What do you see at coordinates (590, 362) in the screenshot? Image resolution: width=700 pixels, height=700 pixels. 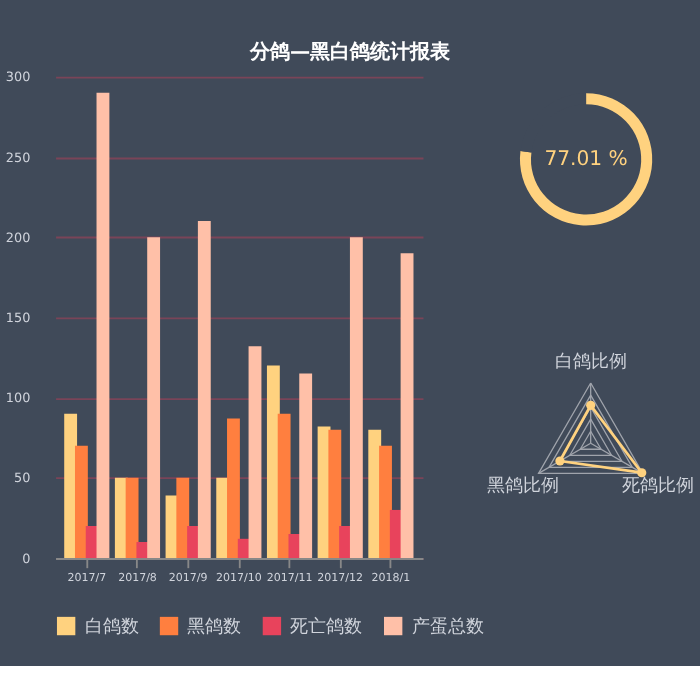 I see `spoke-label: 白鸽比例` at bounding box center [590, 362].